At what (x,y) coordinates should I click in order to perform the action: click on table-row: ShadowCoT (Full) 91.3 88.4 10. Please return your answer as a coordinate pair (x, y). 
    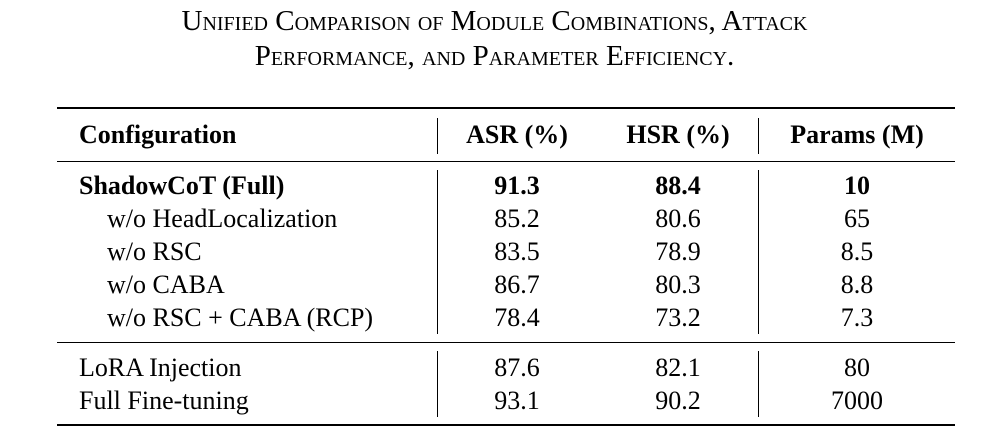
    Looking at the image, I should click on (506, 185).